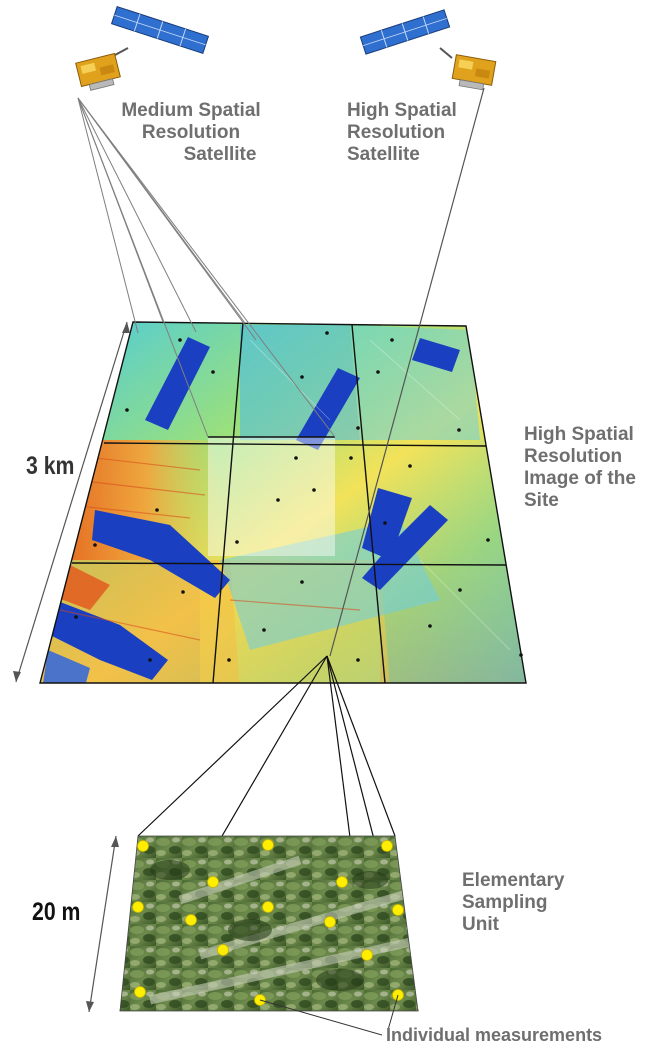 This screenshot has width=658, height=1052. Describe the element at coordinates (573, 456) in the screenshot. I see `site-image-label-line2: Resolution` at that location.